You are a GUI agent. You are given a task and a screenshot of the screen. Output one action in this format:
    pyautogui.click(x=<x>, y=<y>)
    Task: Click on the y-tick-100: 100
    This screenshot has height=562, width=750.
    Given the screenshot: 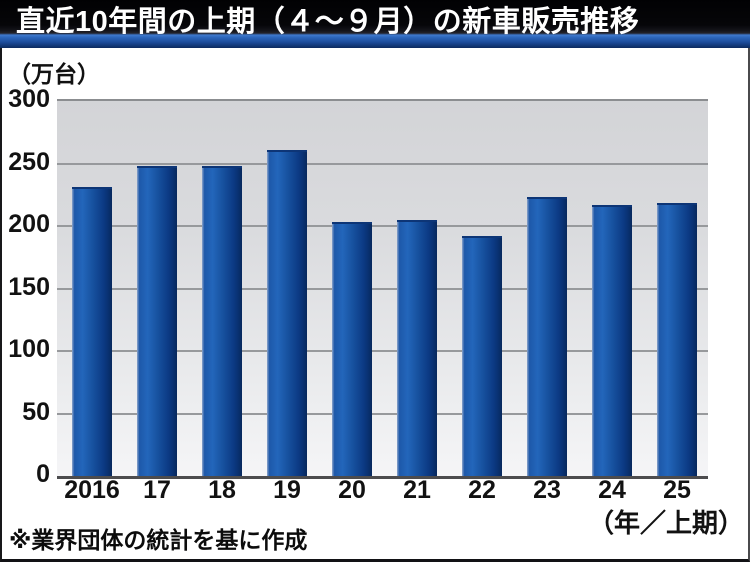 What is the action you would take?
    pyautogui.click(x=29, y=349)
    